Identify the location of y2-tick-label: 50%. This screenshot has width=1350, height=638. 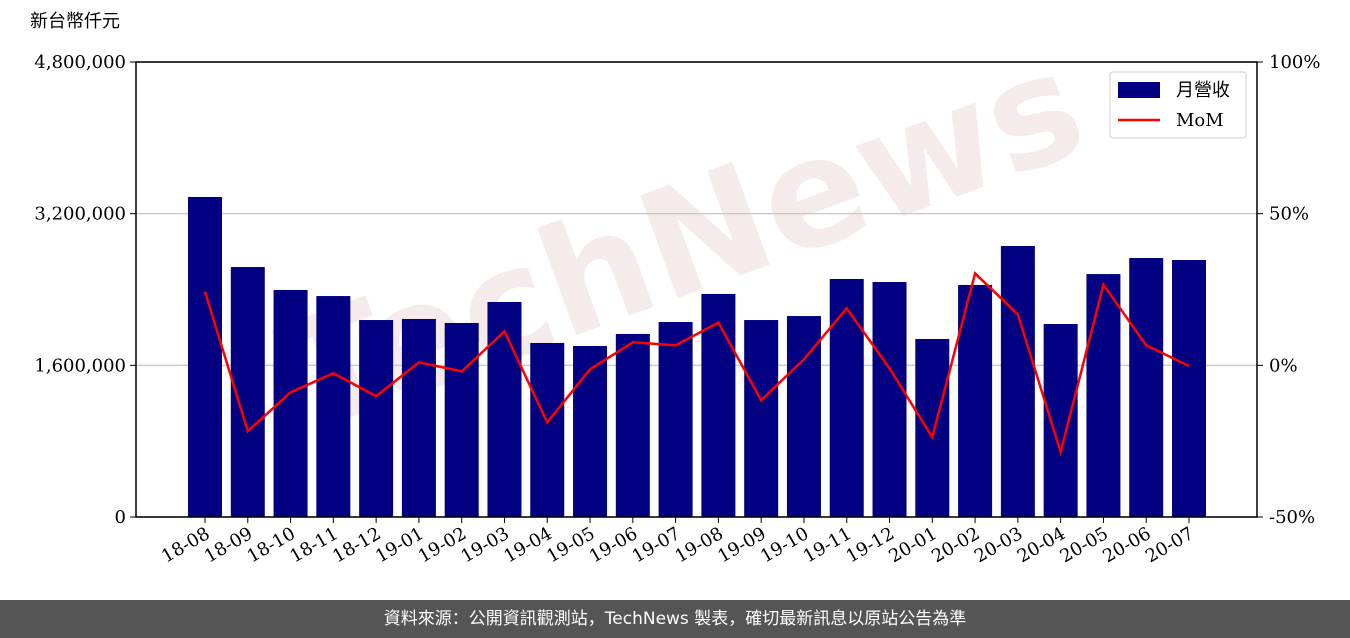
(1289, 214).